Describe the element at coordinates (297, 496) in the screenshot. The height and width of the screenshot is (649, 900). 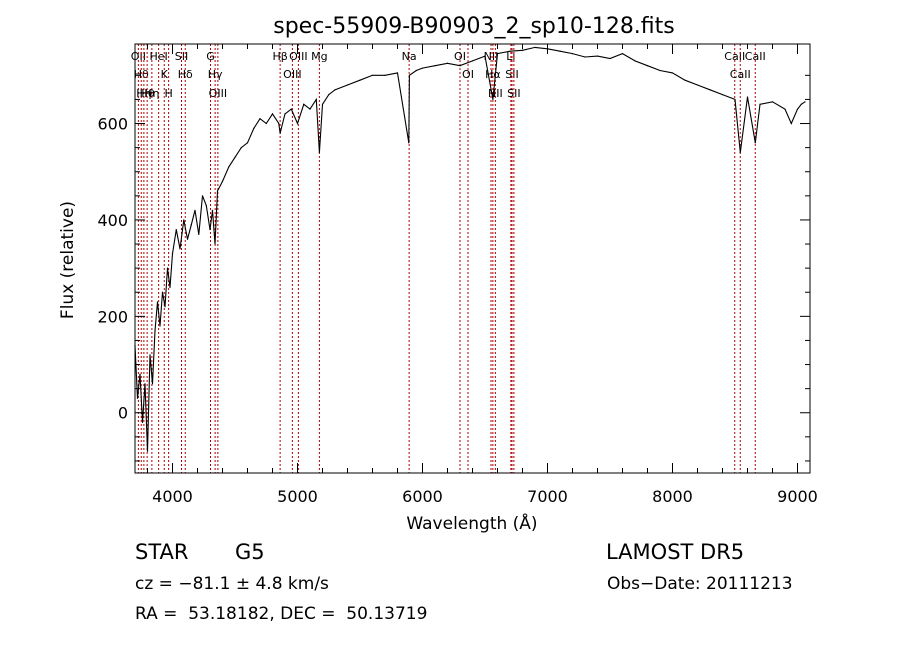
I see `x-tick-label-1: 5000` at that location.